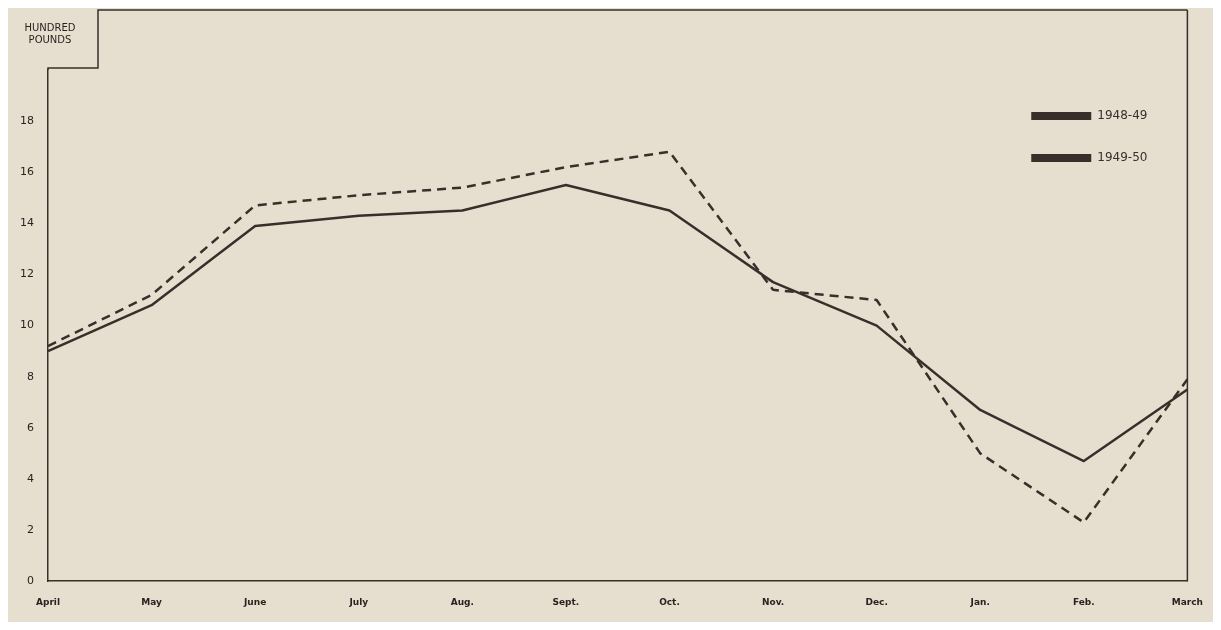  I want to click on x-tick-label: May, so click(152, 601).